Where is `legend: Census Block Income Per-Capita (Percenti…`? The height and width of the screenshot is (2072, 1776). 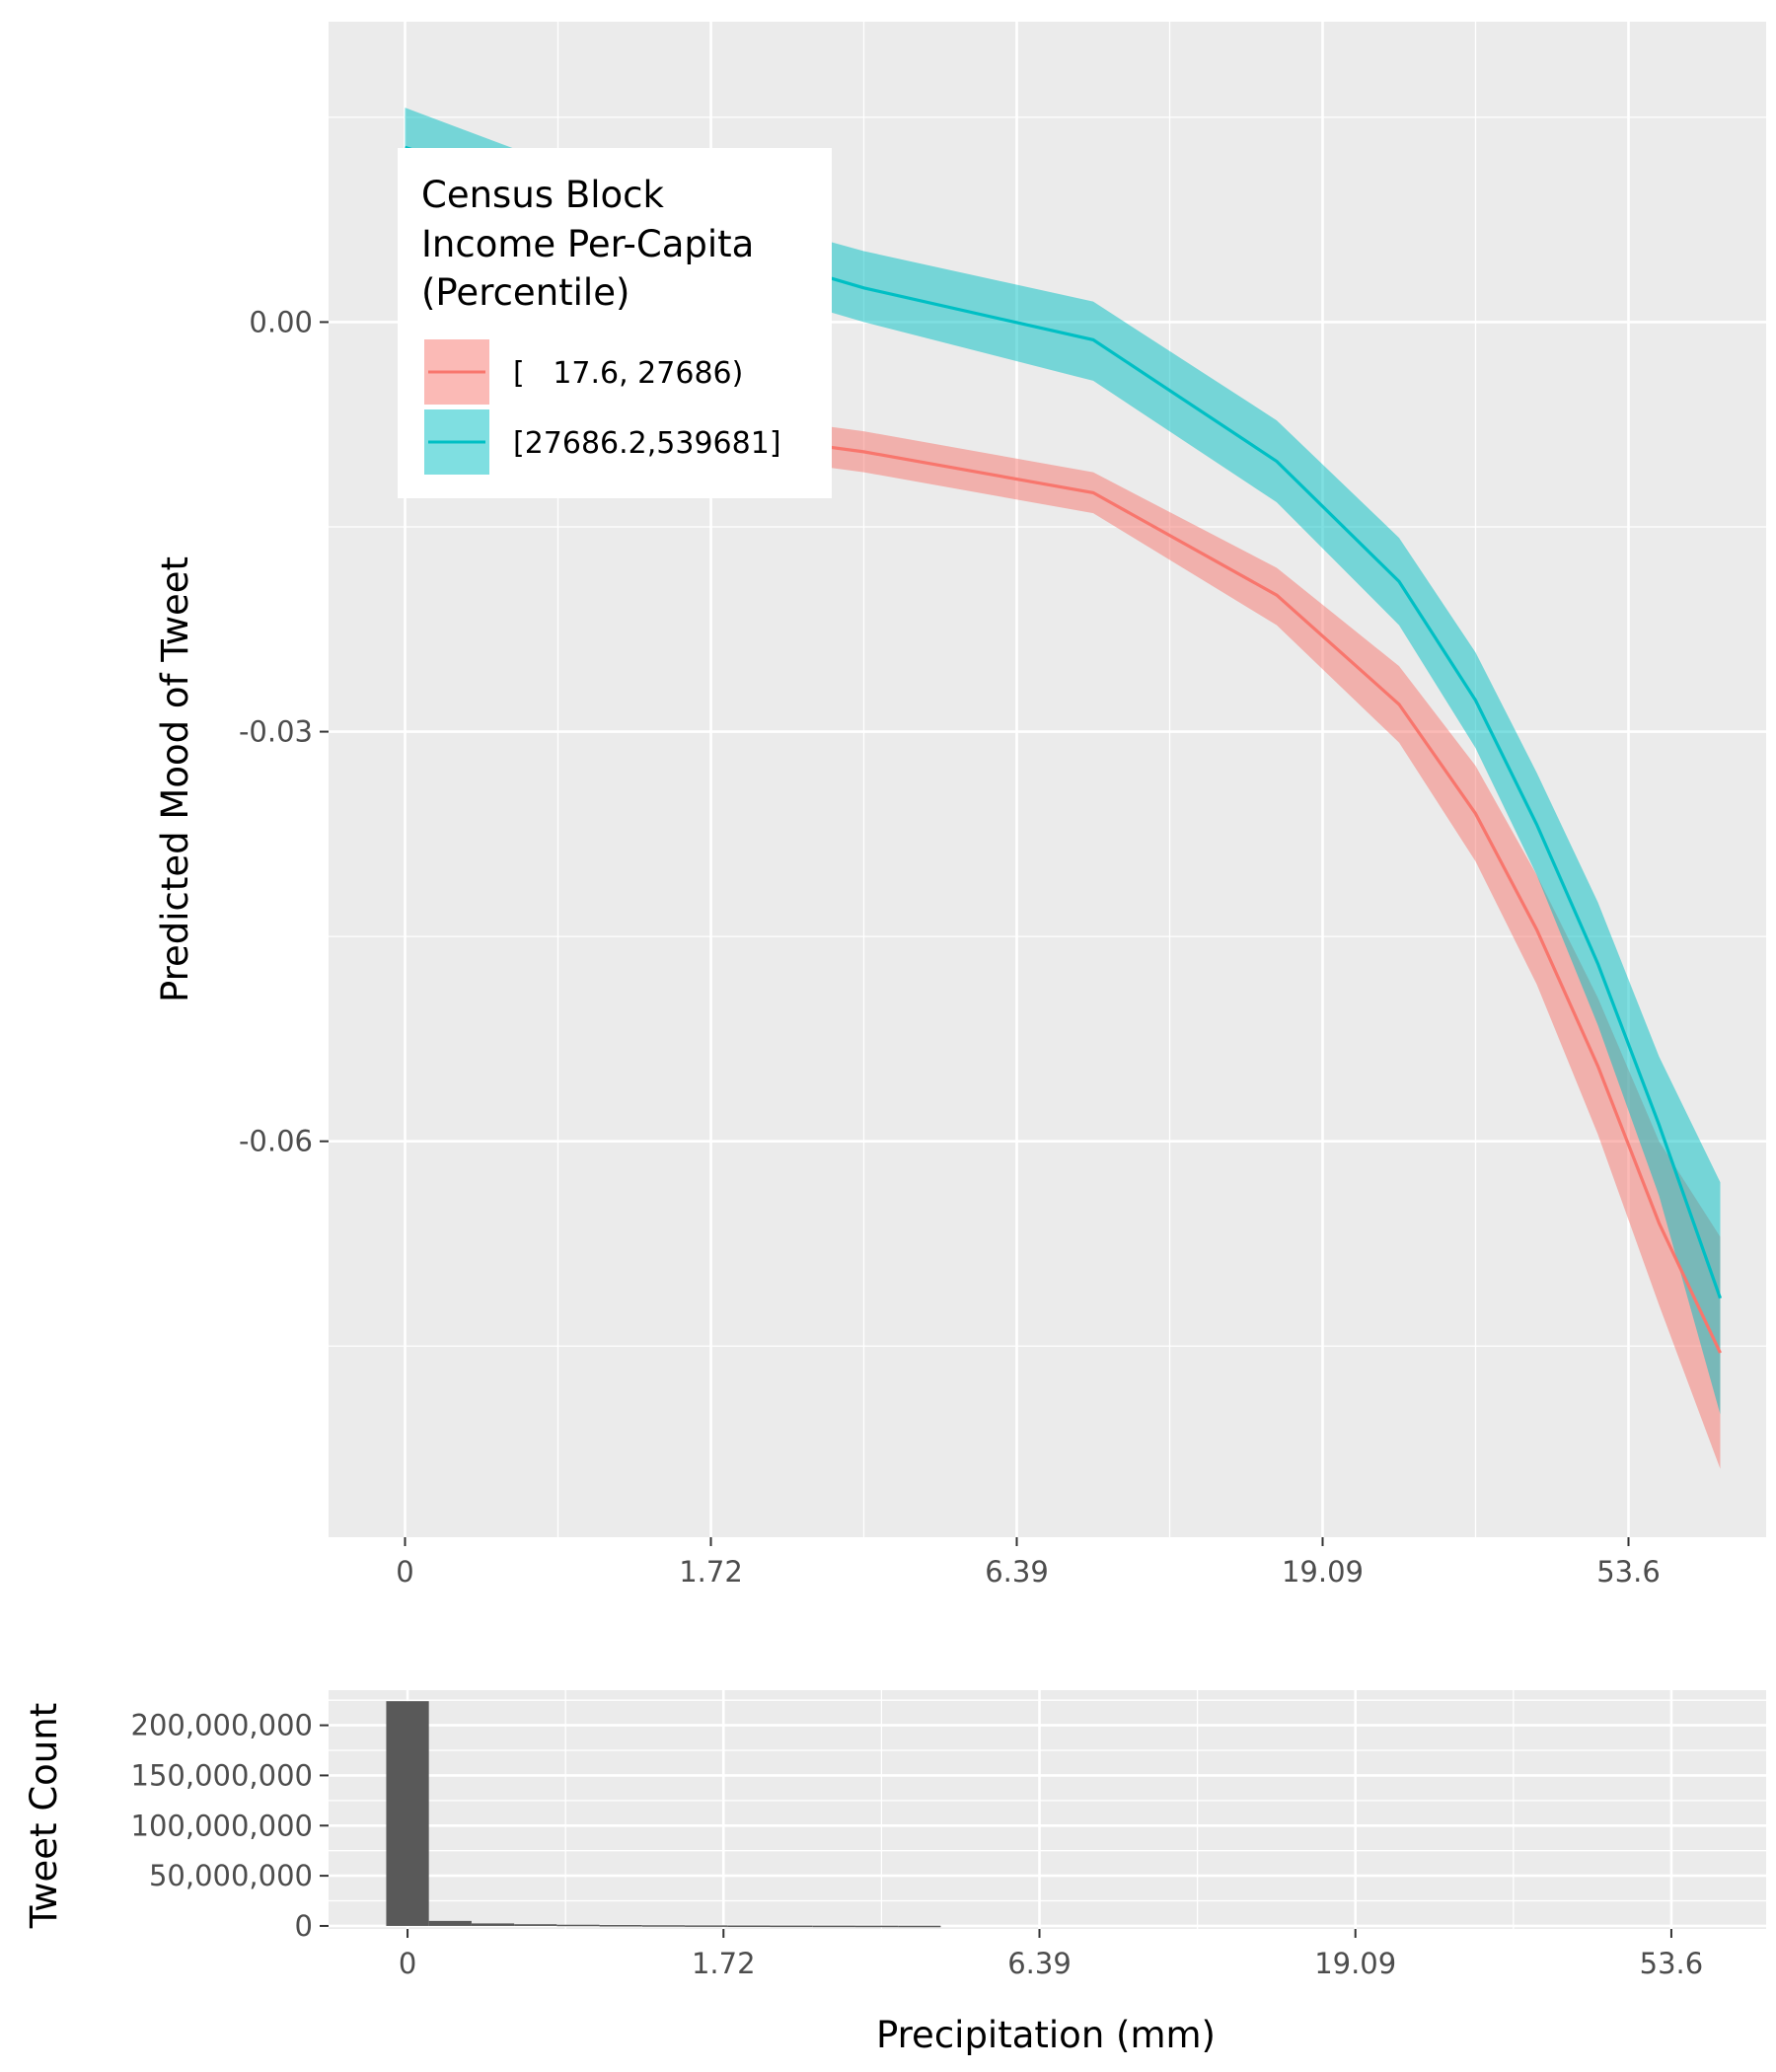 legend: Census Block Income Per-Capita (Percenti… is located at coordinates (615, 323).